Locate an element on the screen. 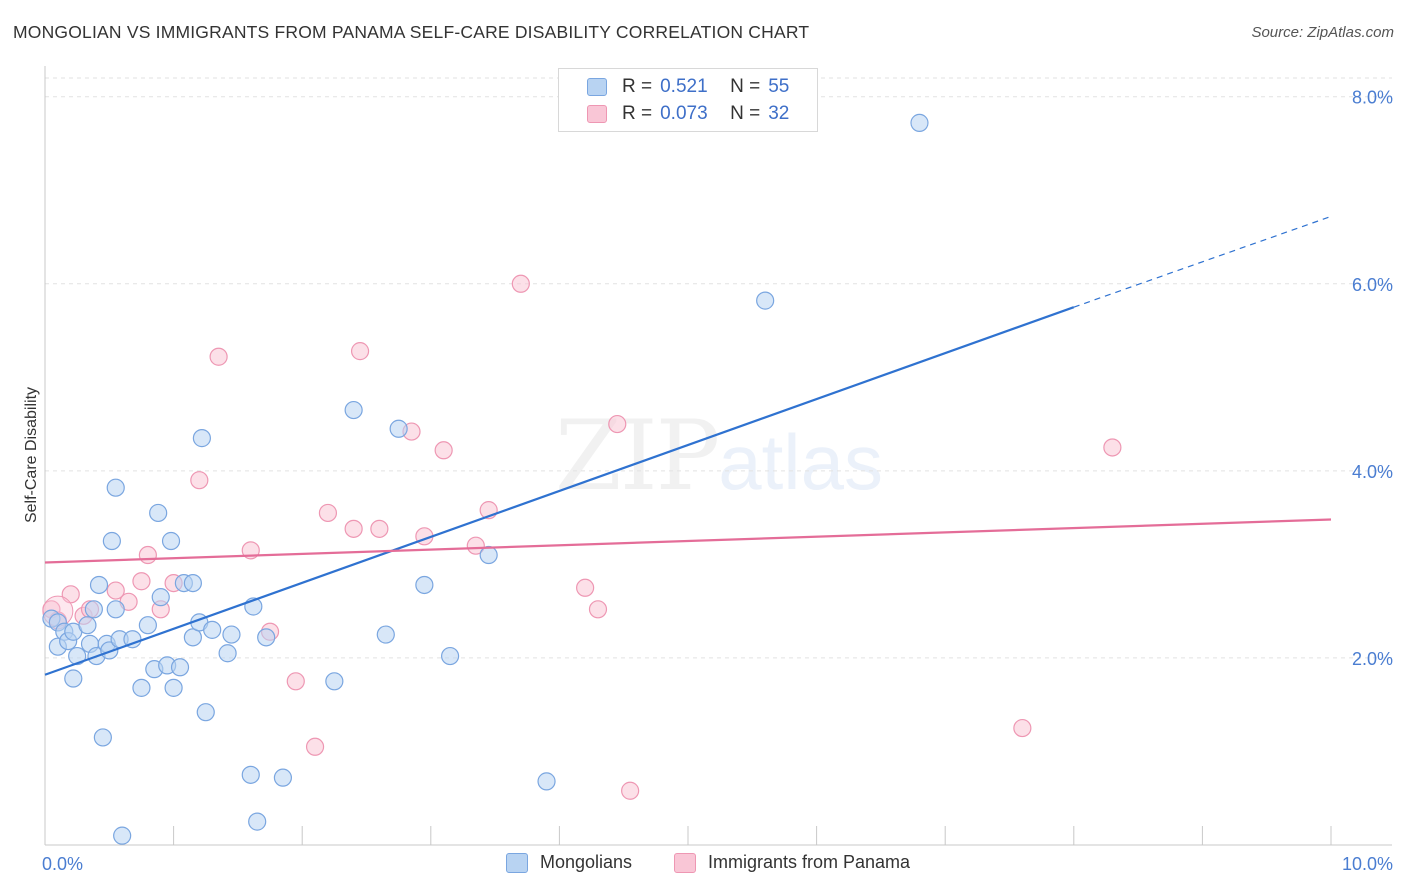 The height and width of the screenshot is (892, 1406). n-value: 55 is located at coordinates (779, 86).